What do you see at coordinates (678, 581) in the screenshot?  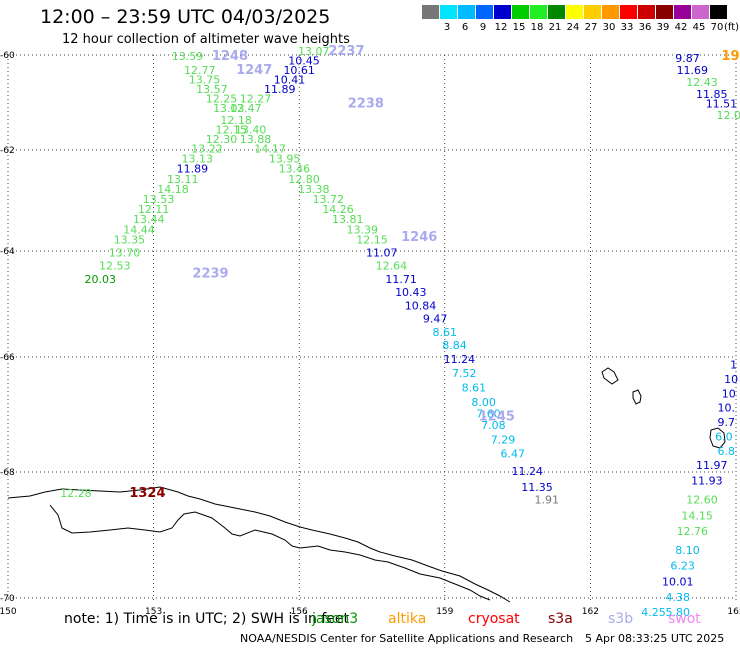 I see `wave-height-value: 10.01` at bounding box center [678, 581].